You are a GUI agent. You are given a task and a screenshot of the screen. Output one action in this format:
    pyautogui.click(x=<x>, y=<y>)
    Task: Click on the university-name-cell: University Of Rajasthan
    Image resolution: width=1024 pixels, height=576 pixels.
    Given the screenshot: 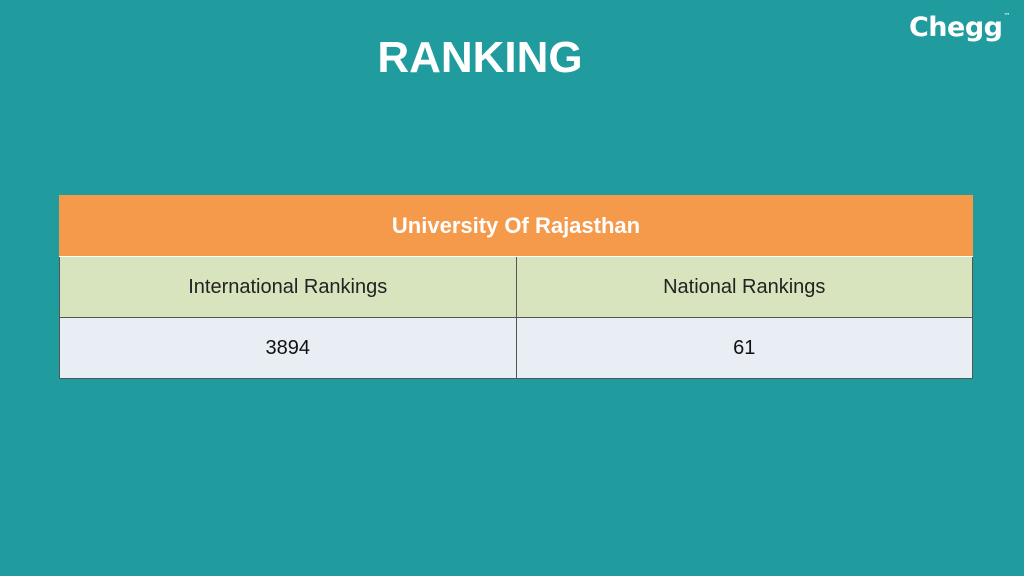 What is the action you would take?
    pyautogui.click(x=516, y=226)
    